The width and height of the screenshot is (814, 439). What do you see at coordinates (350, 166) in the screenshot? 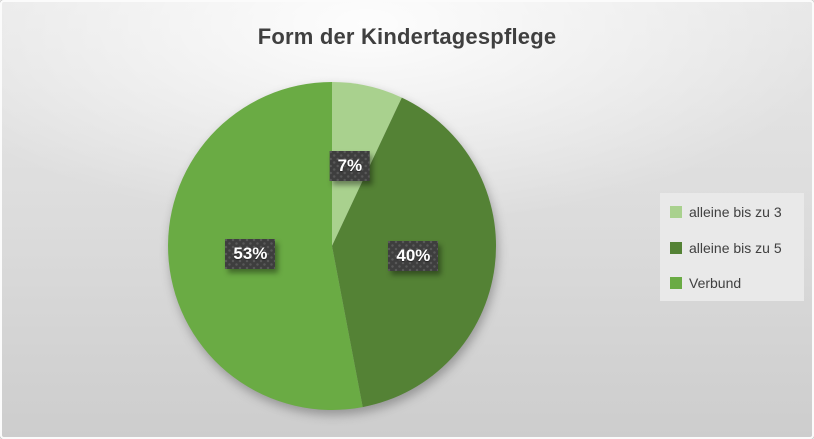
I see `data-label-alleine-bis-zu-3: 7%` at bounding box center [350, 166].